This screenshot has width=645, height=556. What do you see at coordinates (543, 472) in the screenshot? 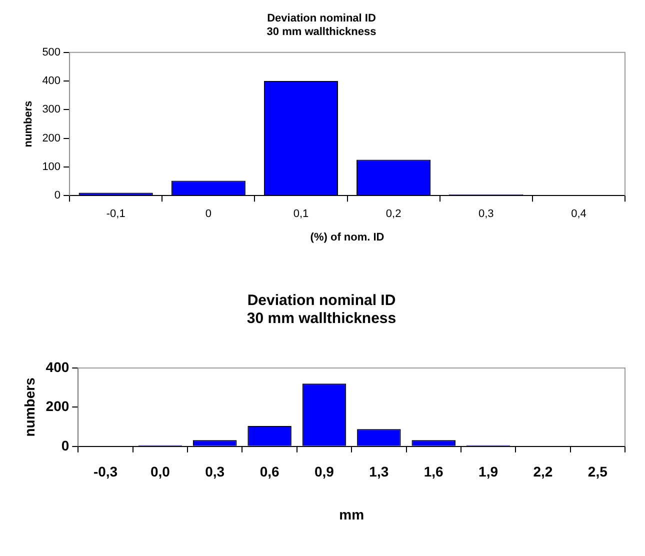
I see `x-tick-label: 2,2` at bounding box center [543, 472].